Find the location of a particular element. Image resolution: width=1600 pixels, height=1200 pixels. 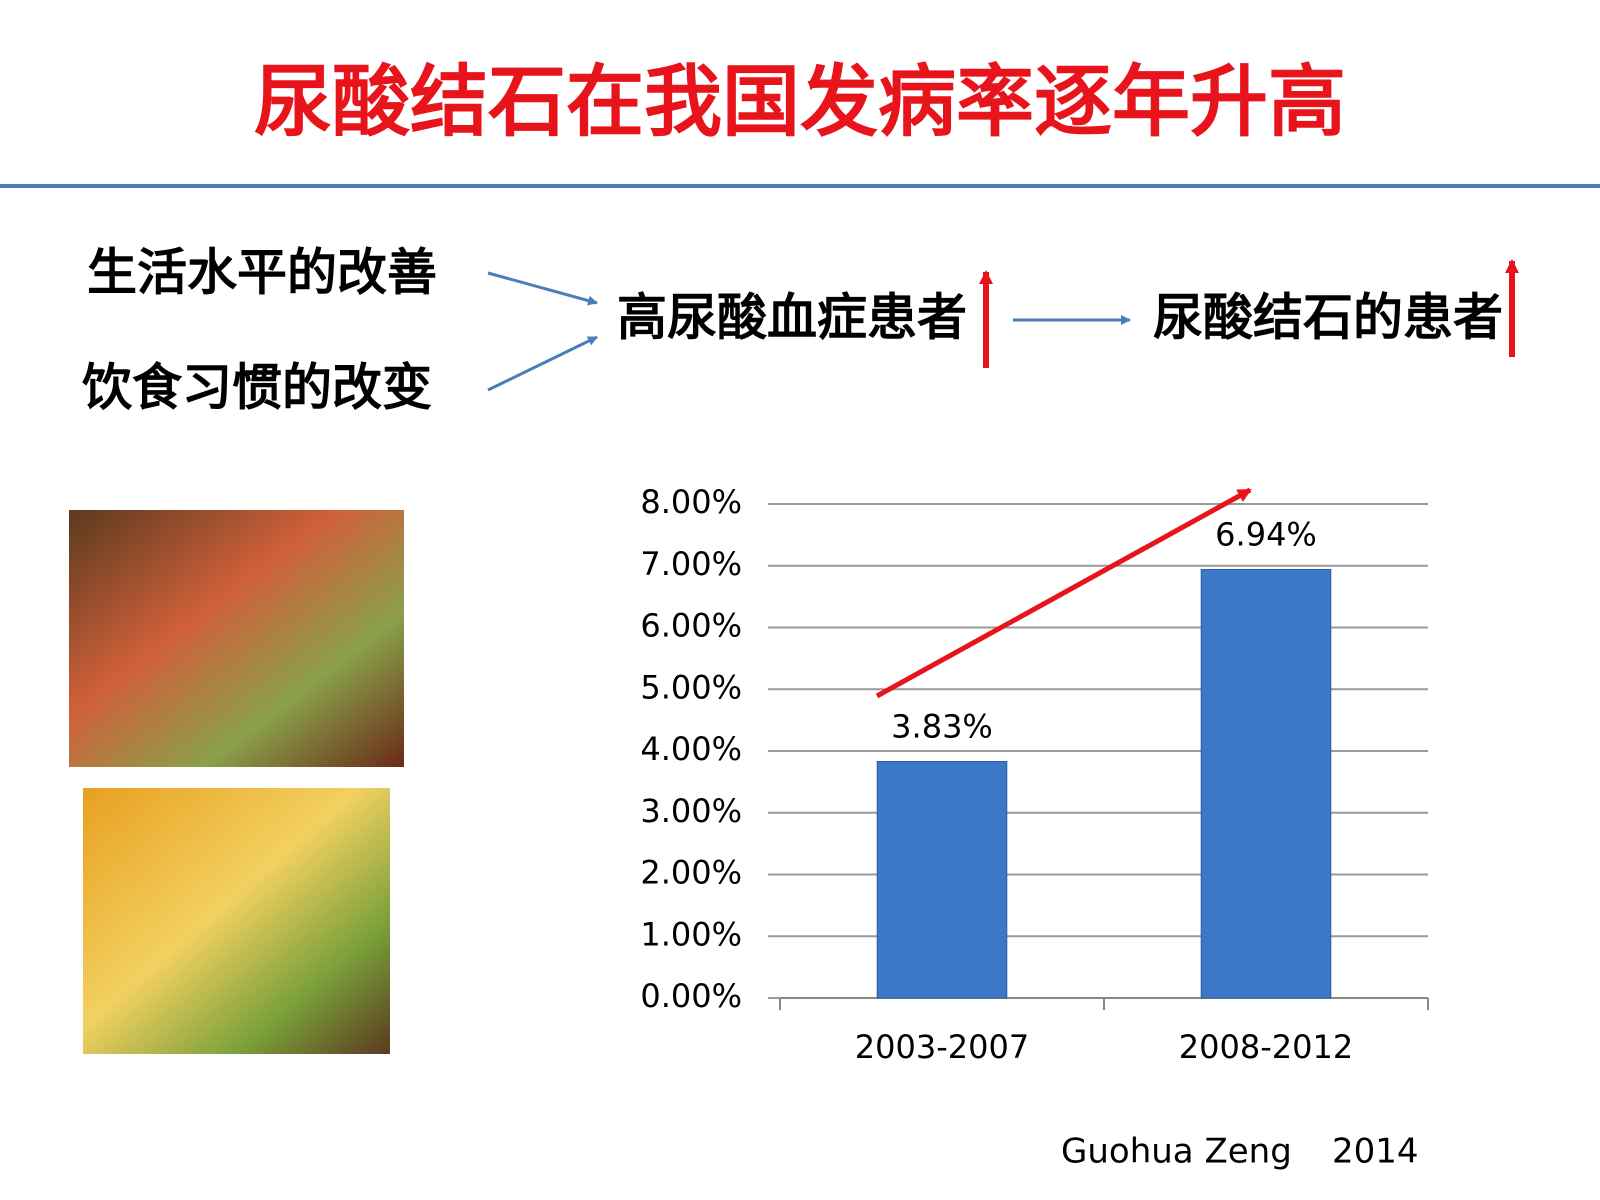

cause-text: 生活水平的改善 is located at coordinates (262, 273).